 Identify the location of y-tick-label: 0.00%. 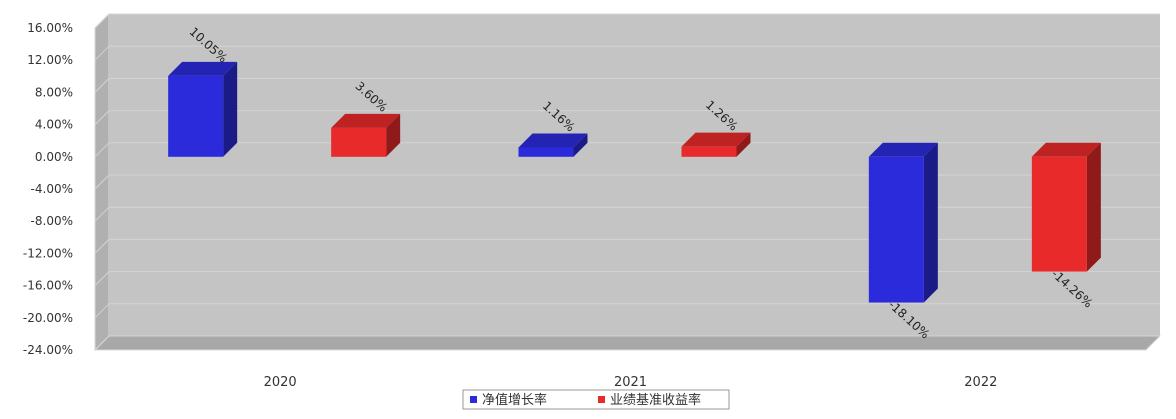
(54, 157).